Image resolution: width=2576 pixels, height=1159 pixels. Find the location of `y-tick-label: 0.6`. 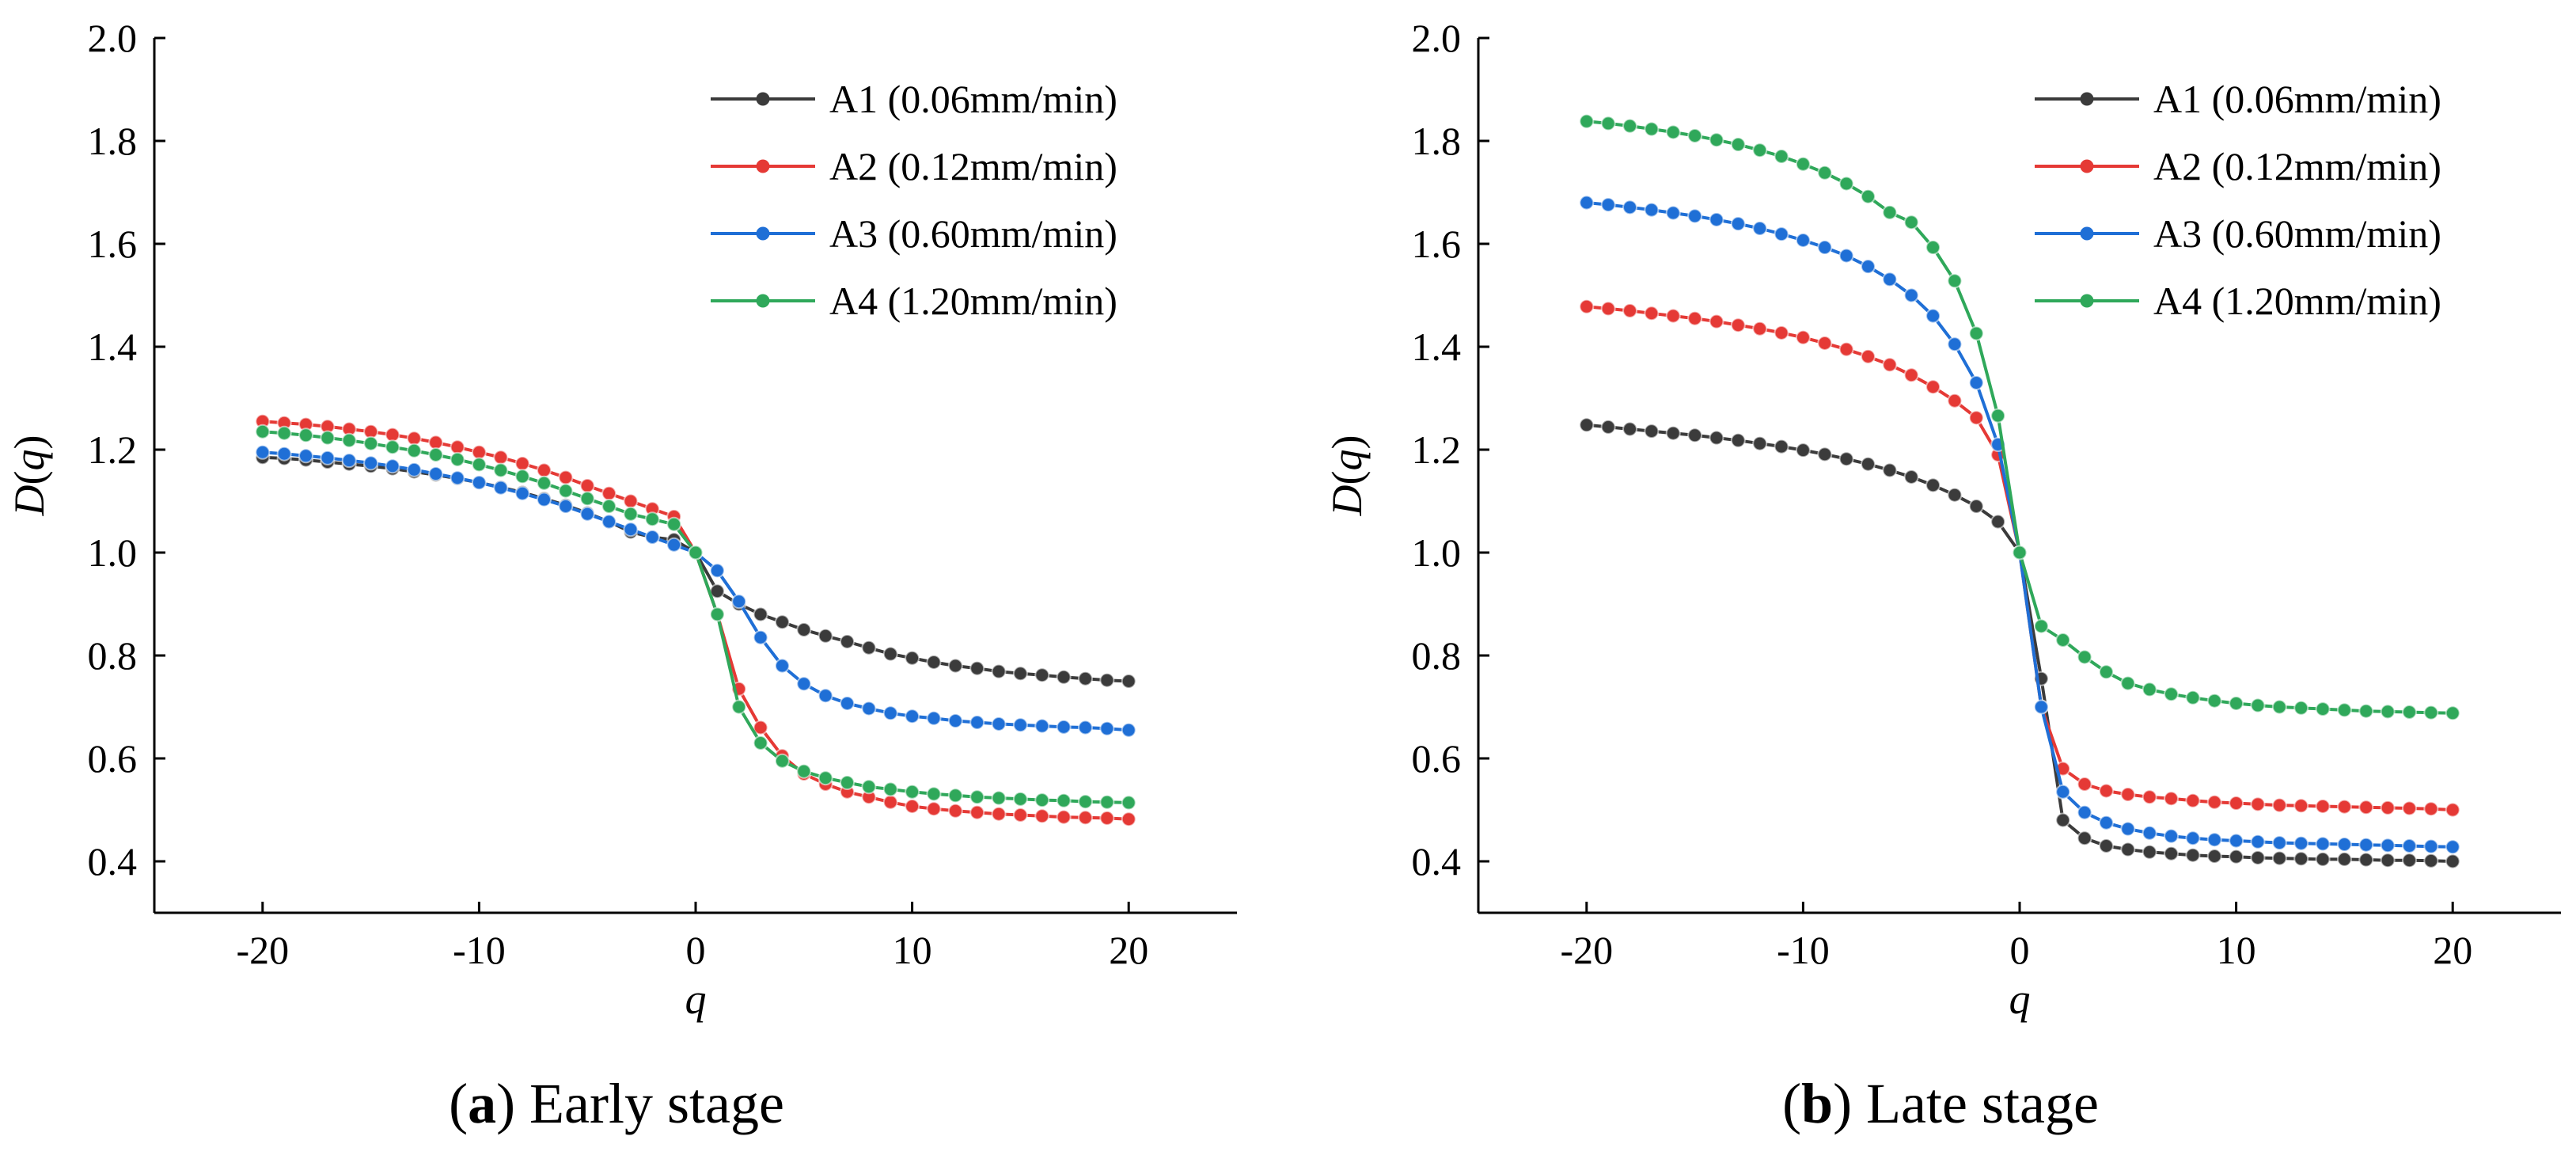

y-tick-label: 0.6 is located at coordinates (1437, 758).